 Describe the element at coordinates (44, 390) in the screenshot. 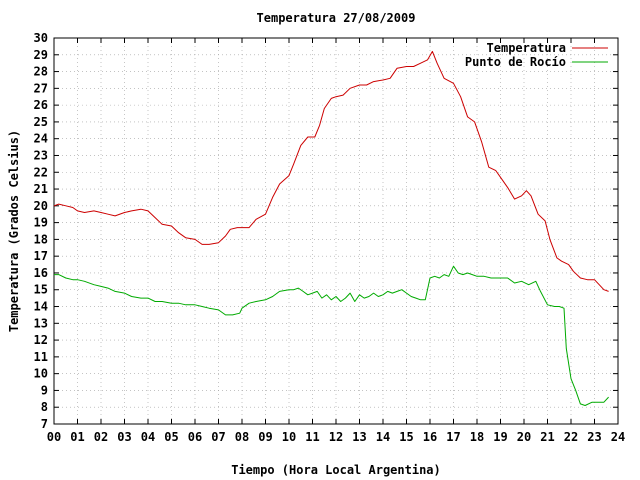

I see `y-tick-label: 9` at that location.